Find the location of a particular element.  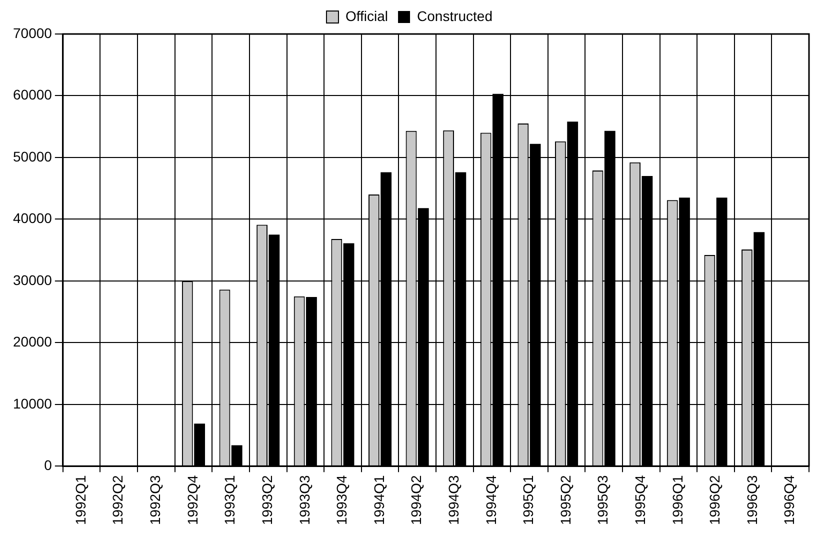

x-tick-label: 1996Q4 is located at coordinates (789, 500).